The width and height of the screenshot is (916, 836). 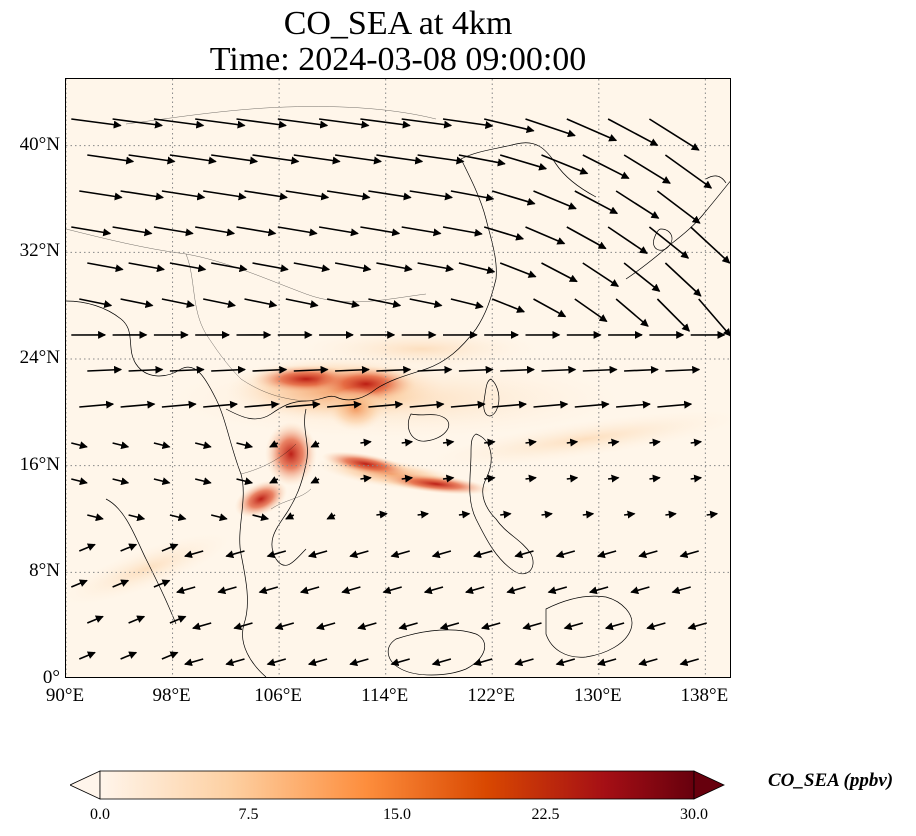 I want to click on lon-tick-label: 130°E, so click(x=597, y=695).